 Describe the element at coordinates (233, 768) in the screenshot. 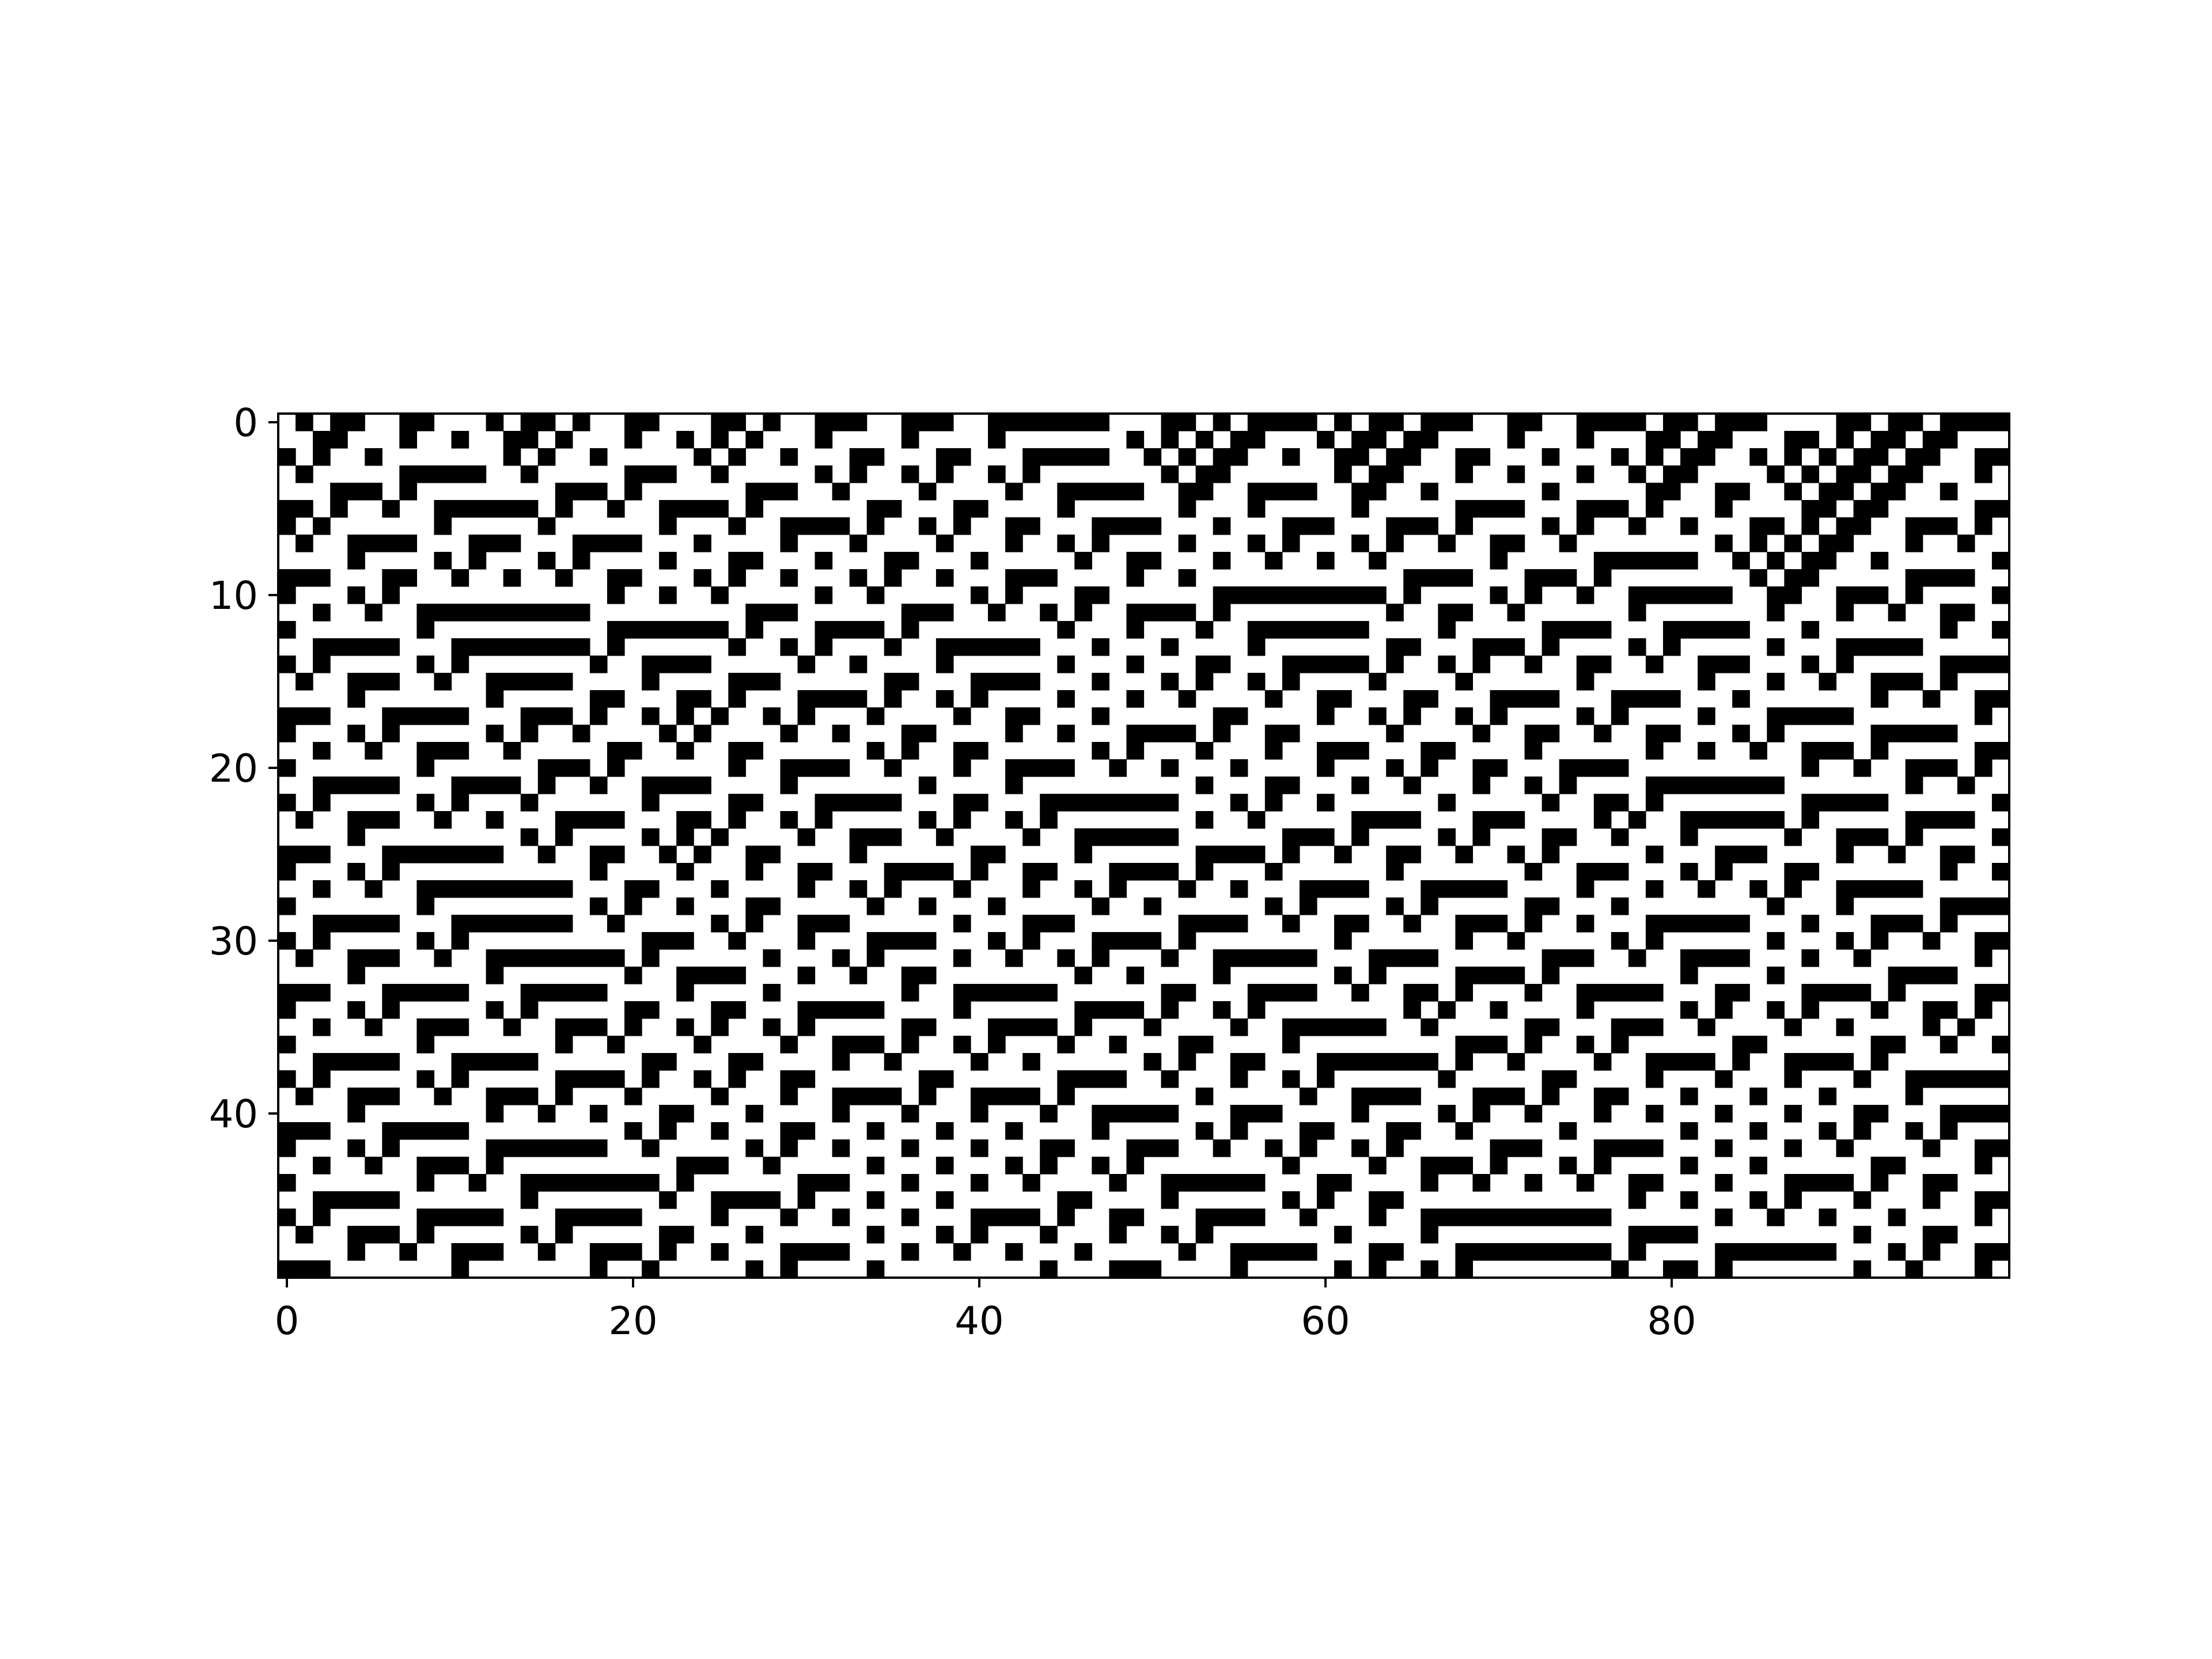

I see `y-tick-label: 20` at that location.